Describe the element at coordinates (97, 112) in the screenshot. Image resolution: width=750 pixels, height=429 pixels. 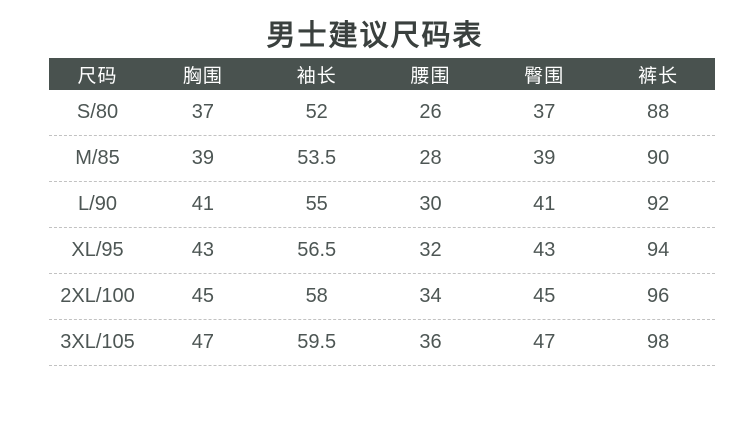
I see `table-cell: S/80` at that location.